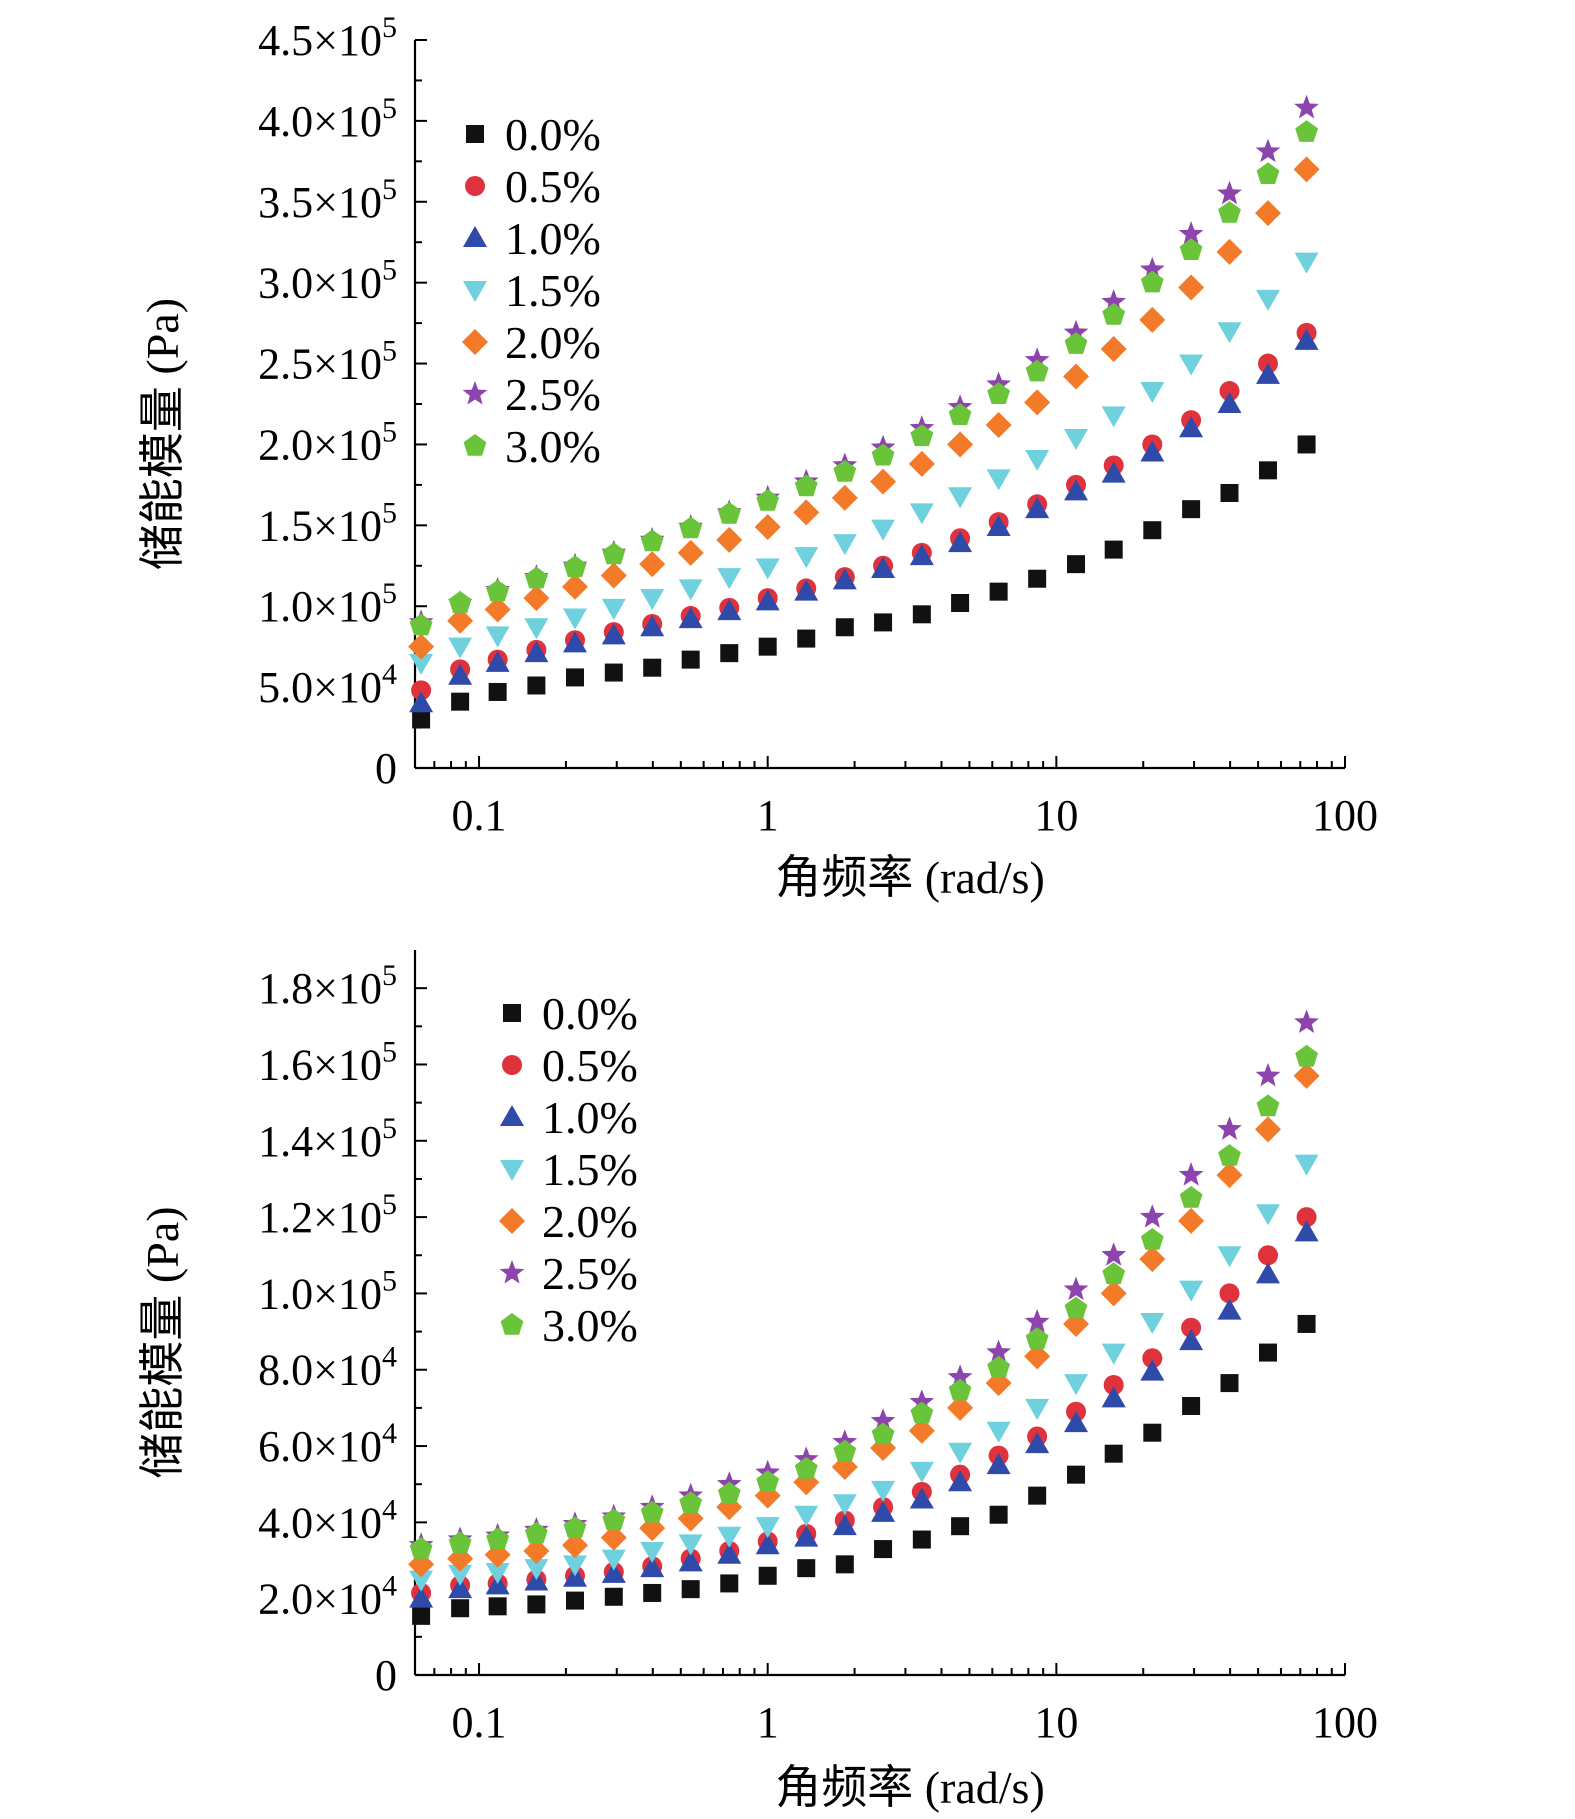 The width and height of the screenshot is (1575, 1819). What do you see at coordinates (531, 290) in the screenshot?
I see `legend: 0.0%0.5%1.0%1.5%2.0%2.5%3.0%` at bounding box center [531, 290].